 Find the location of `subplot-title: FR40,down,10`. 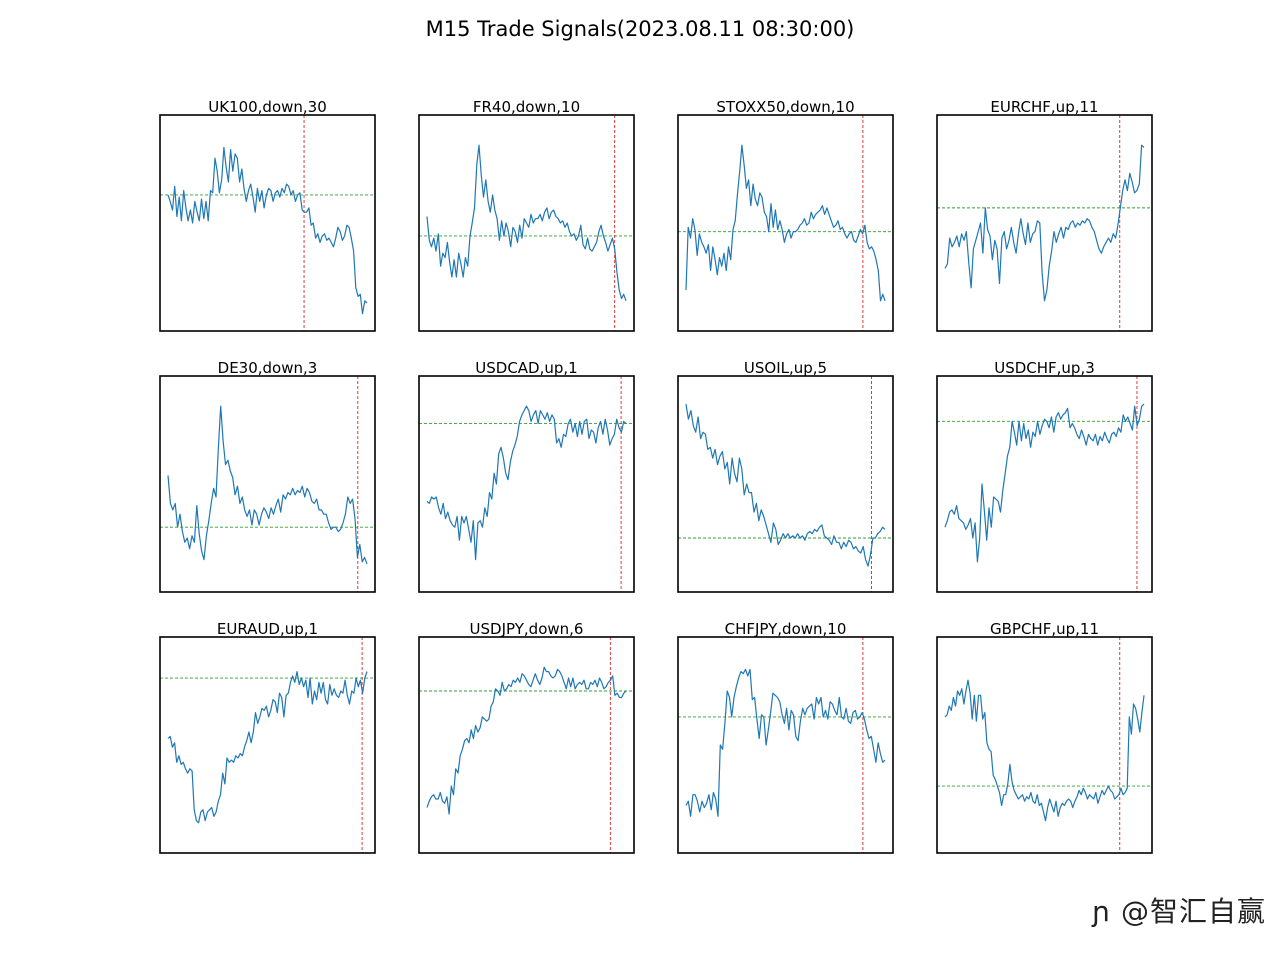

subplot-title: FR40,down,10 is located at coordinates (526, 107).